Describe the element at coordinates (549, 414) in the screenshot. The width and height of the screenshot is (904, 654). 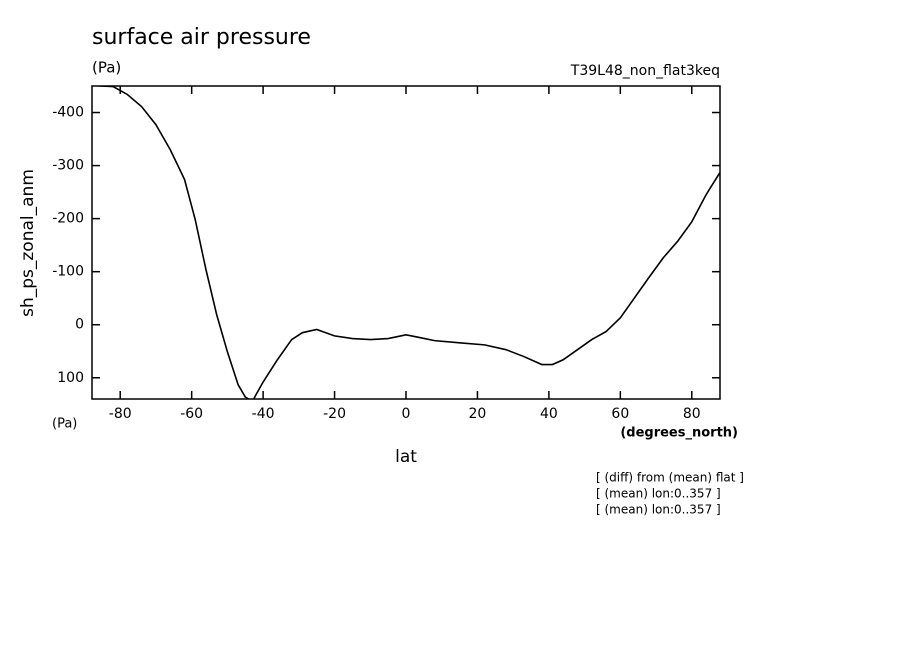
I see `x-tick-label: 40` at that location.